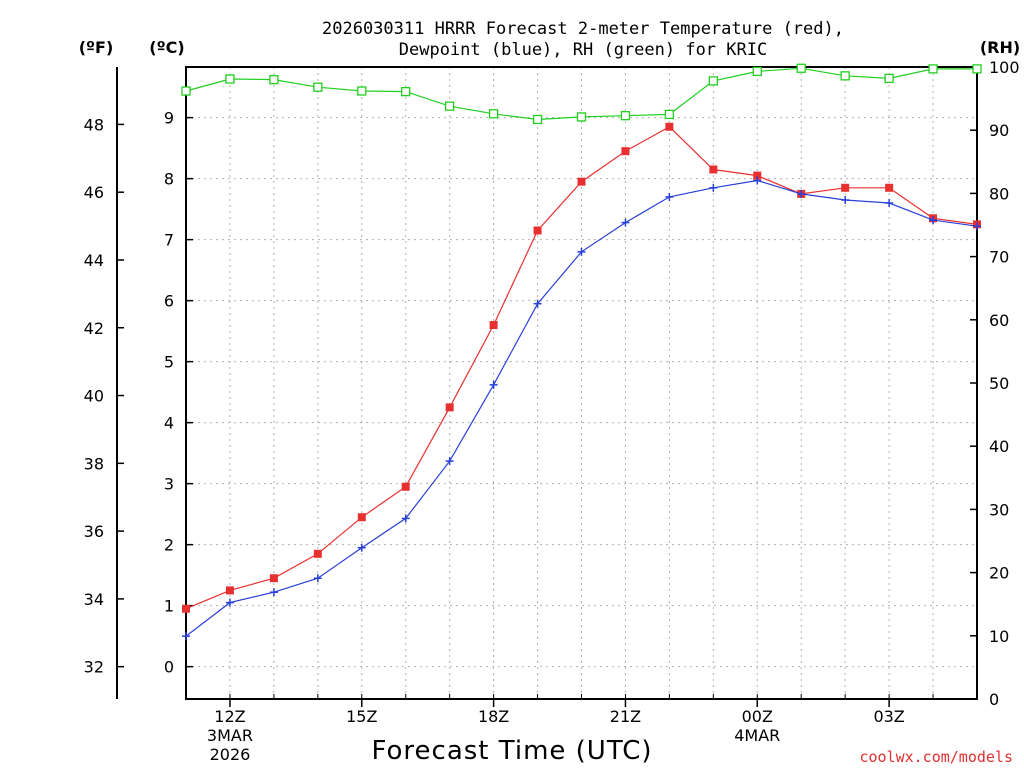  I want to click on credit-label: coolwx.com/models, so click(936, 757).